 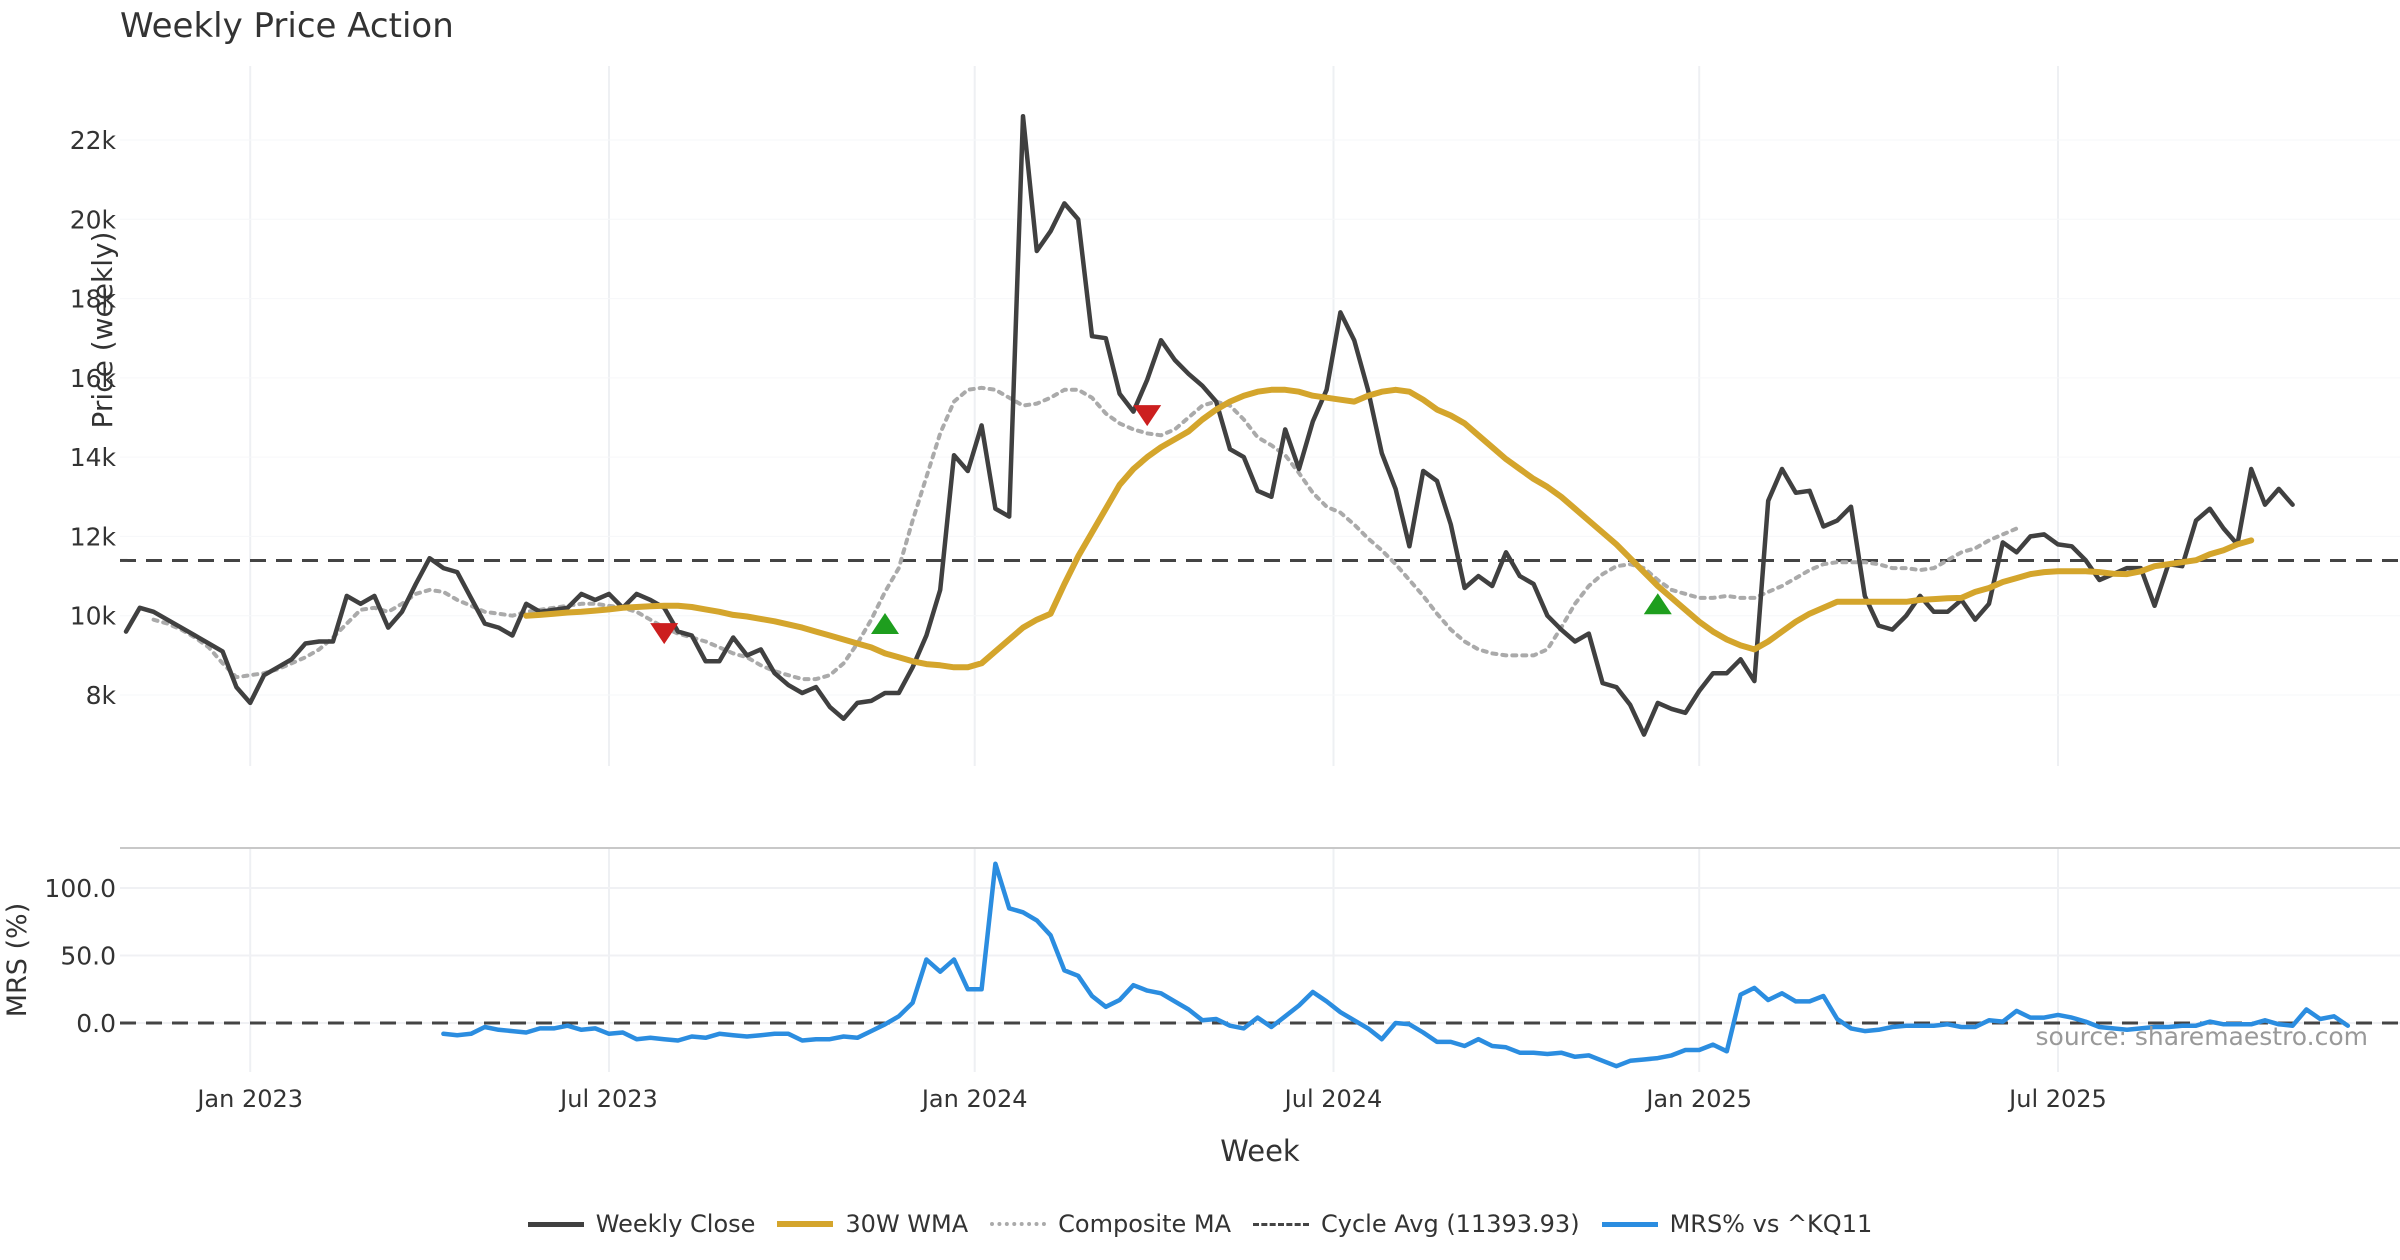 I want to click on legend-label: MRS% vs ^KQ11, so click(x=1771, y=1224).